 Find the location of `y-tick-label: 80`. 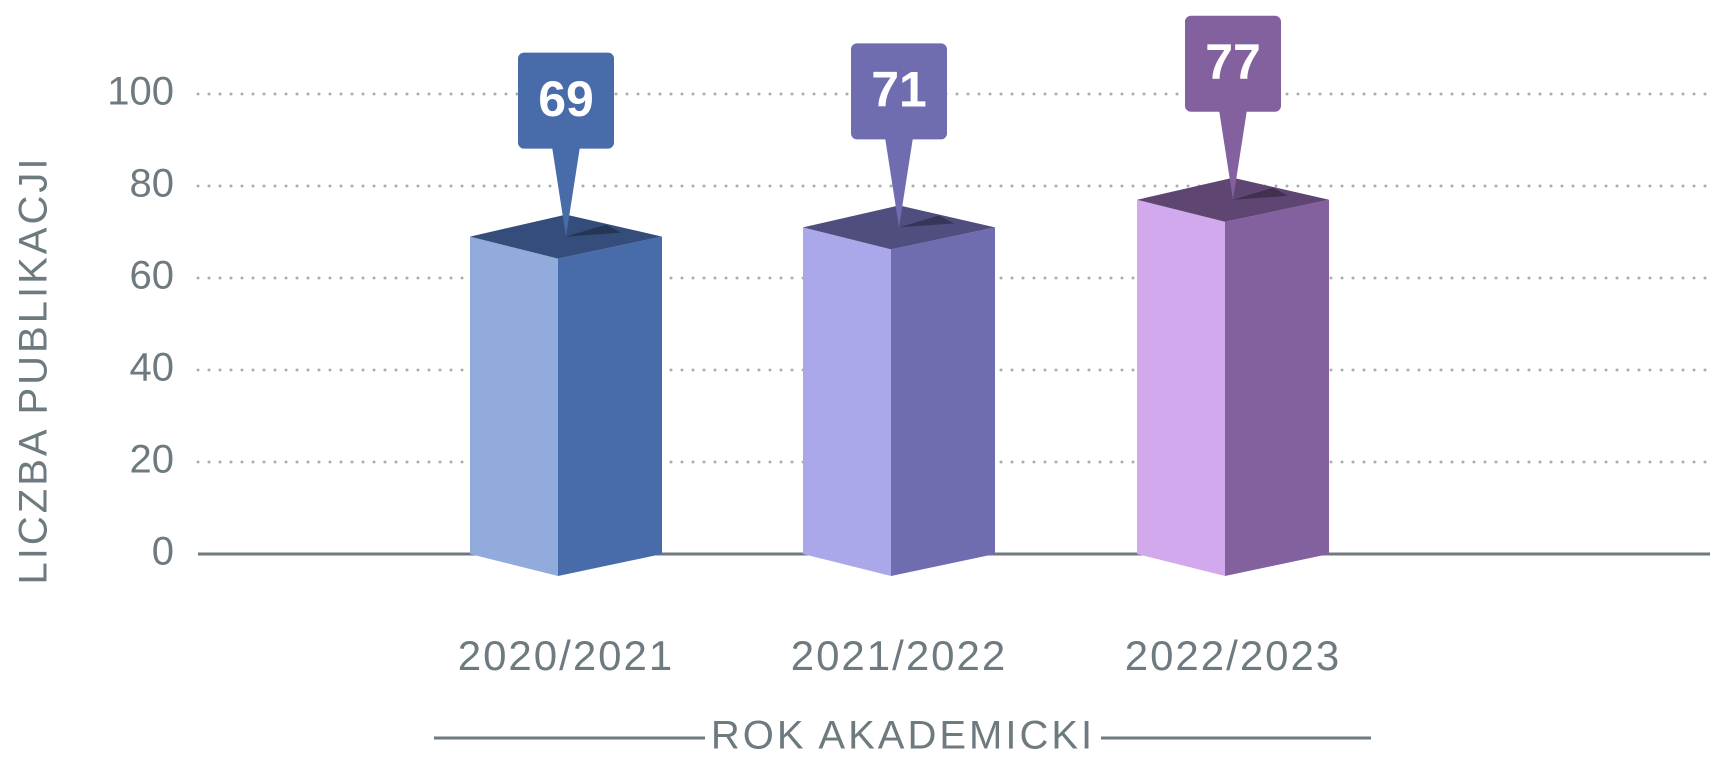

y-tick-label: 80 is located at coordinates (152, 184).